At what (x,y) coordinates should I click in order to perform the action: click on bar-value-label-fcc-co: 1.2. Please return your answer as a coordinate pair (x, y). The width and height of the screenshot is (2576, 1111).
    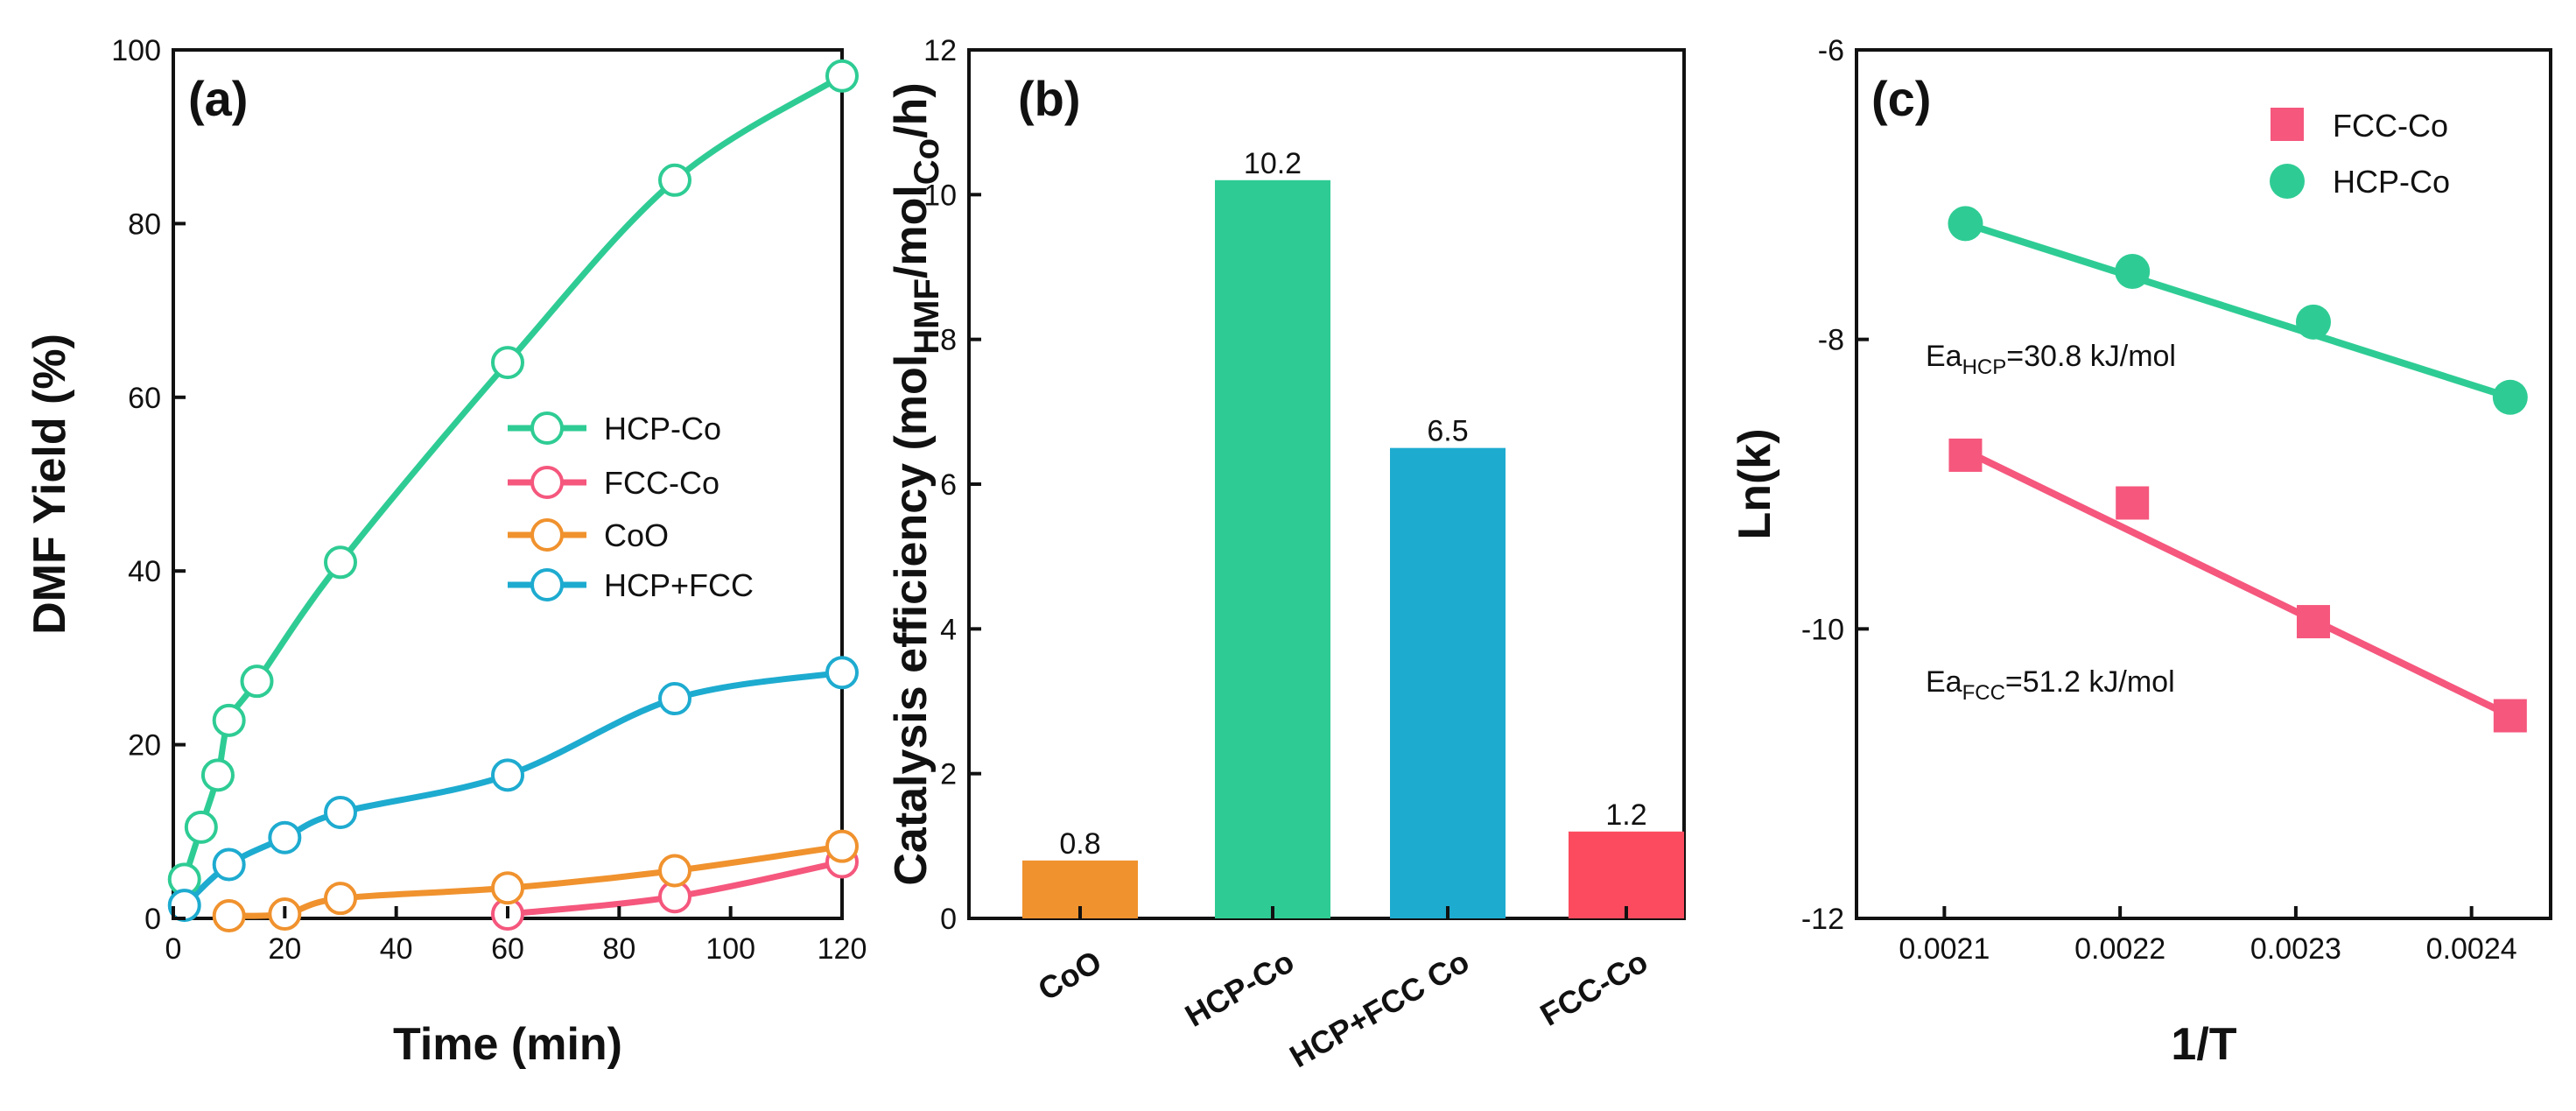
    Looking at the image, I should click on (1625, 815).